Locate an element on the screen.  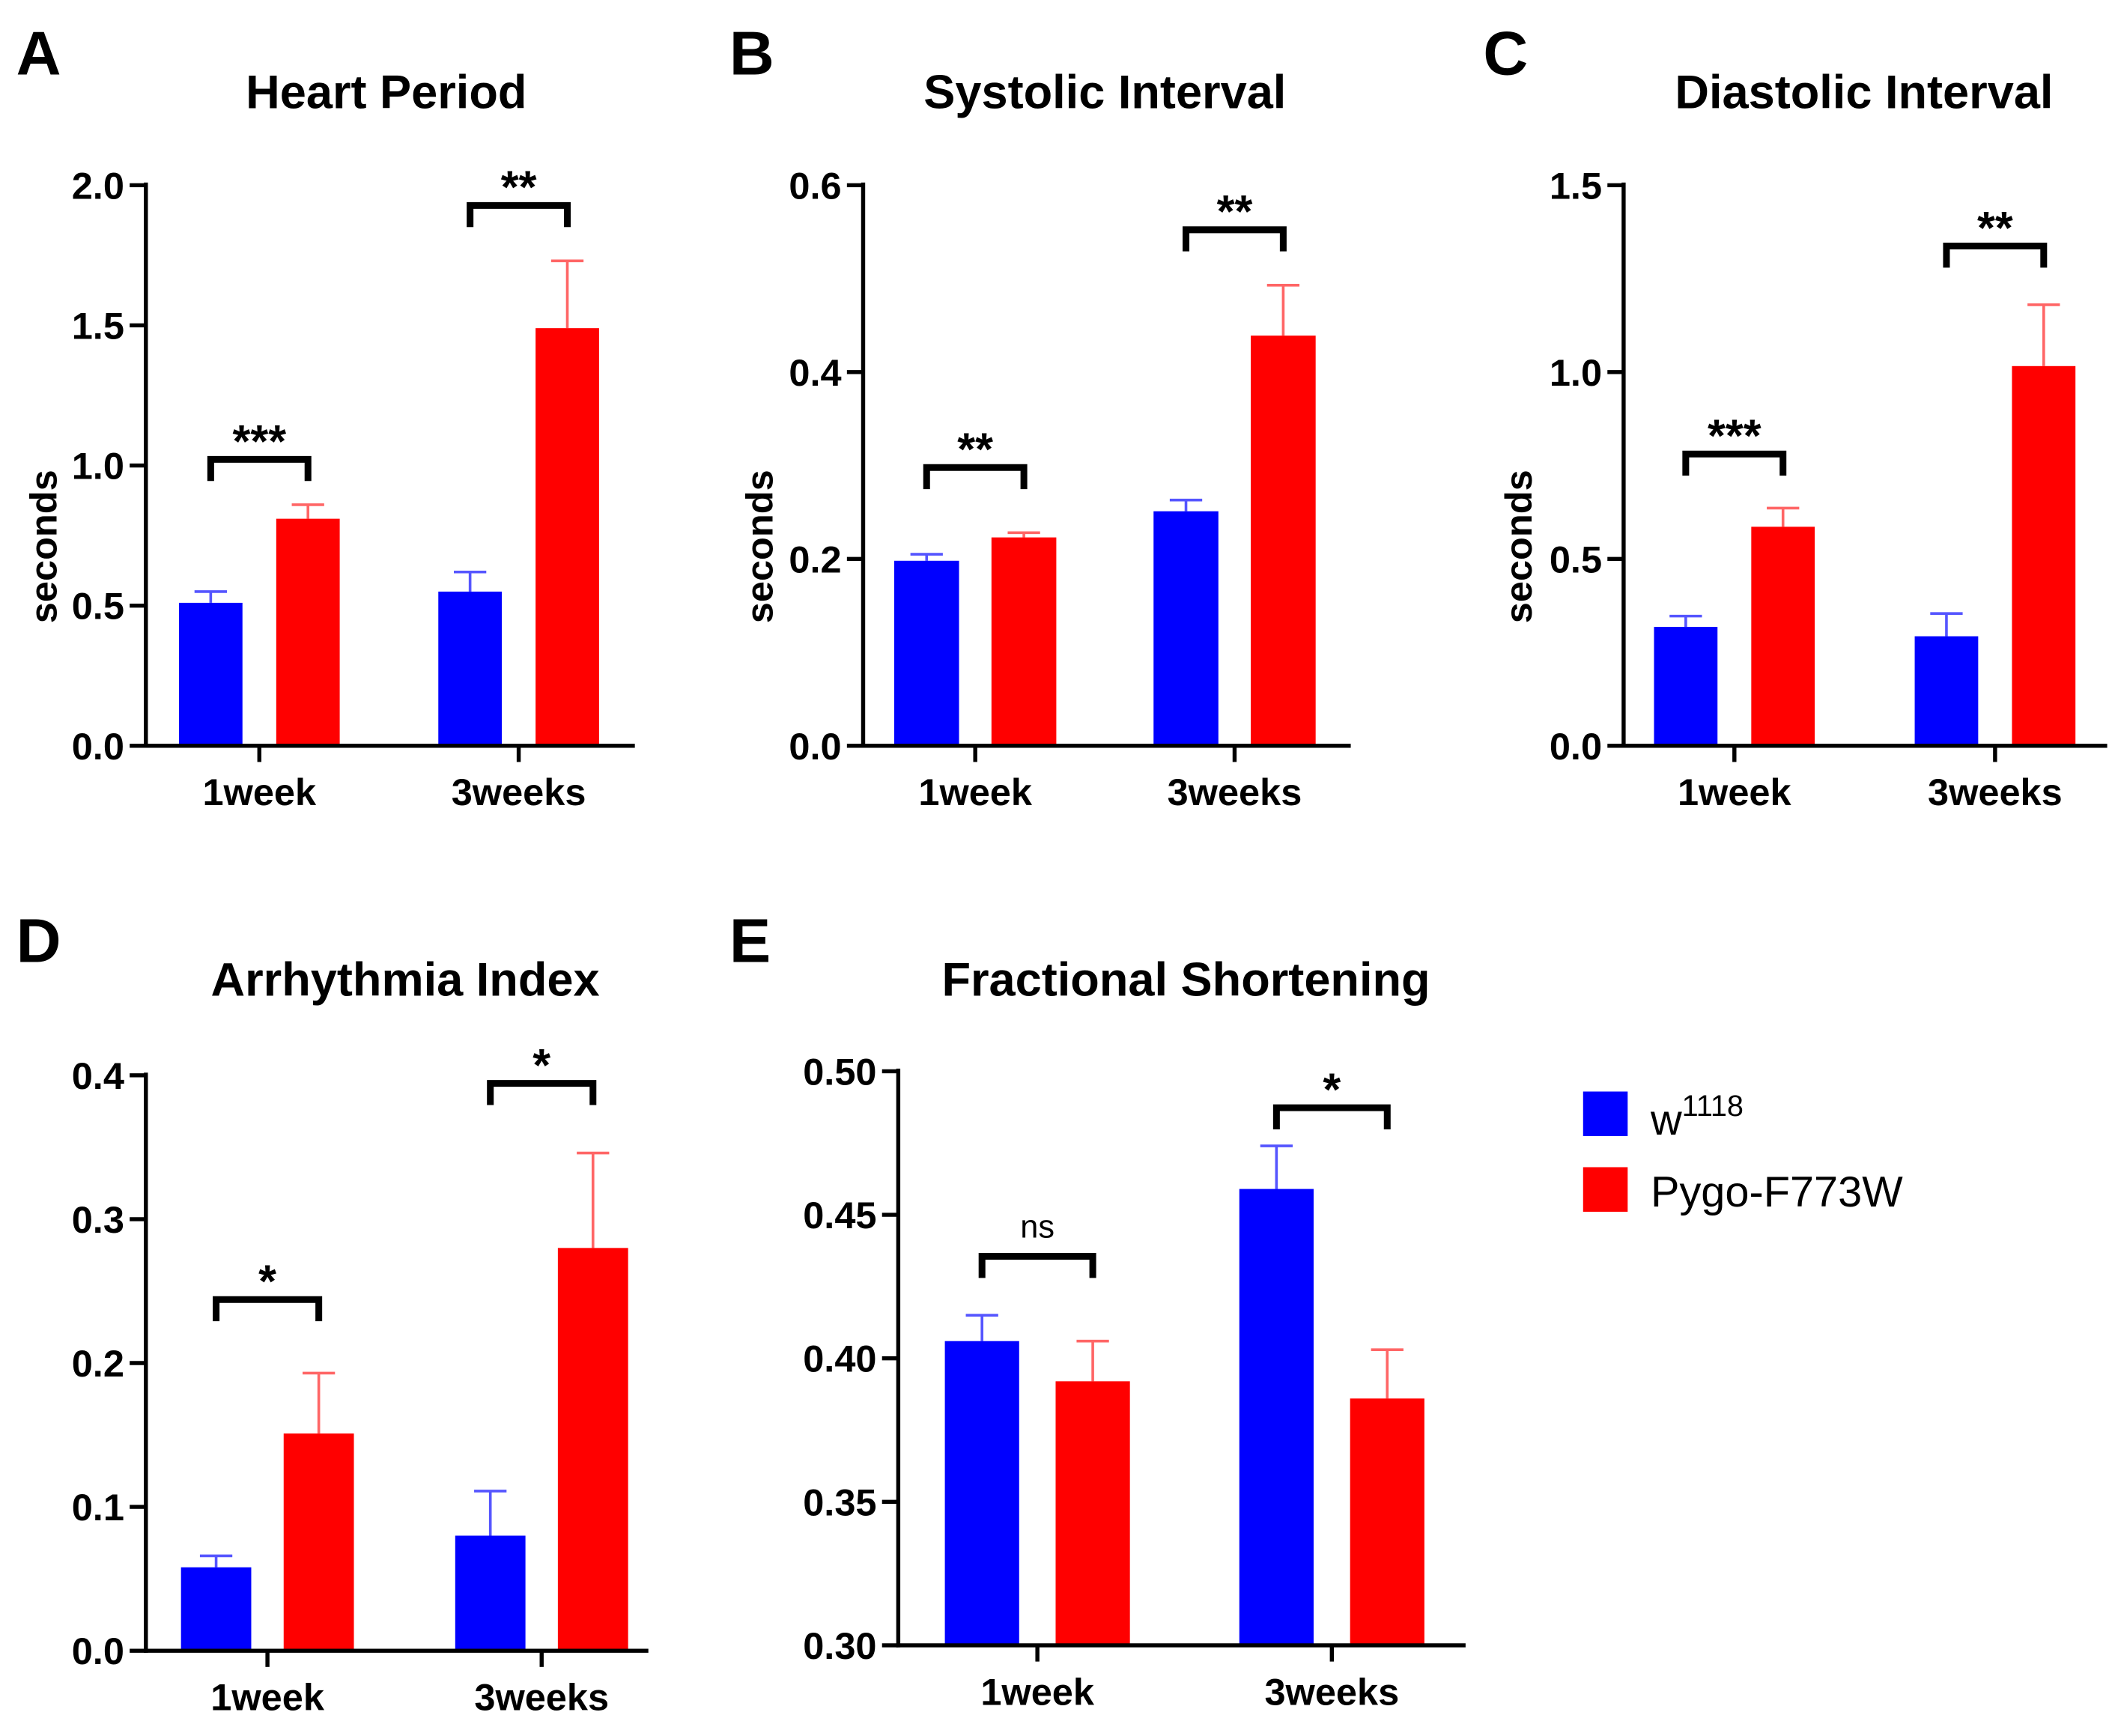
chart-title: Diastolic Interval is located at coordinates (1864, 92).